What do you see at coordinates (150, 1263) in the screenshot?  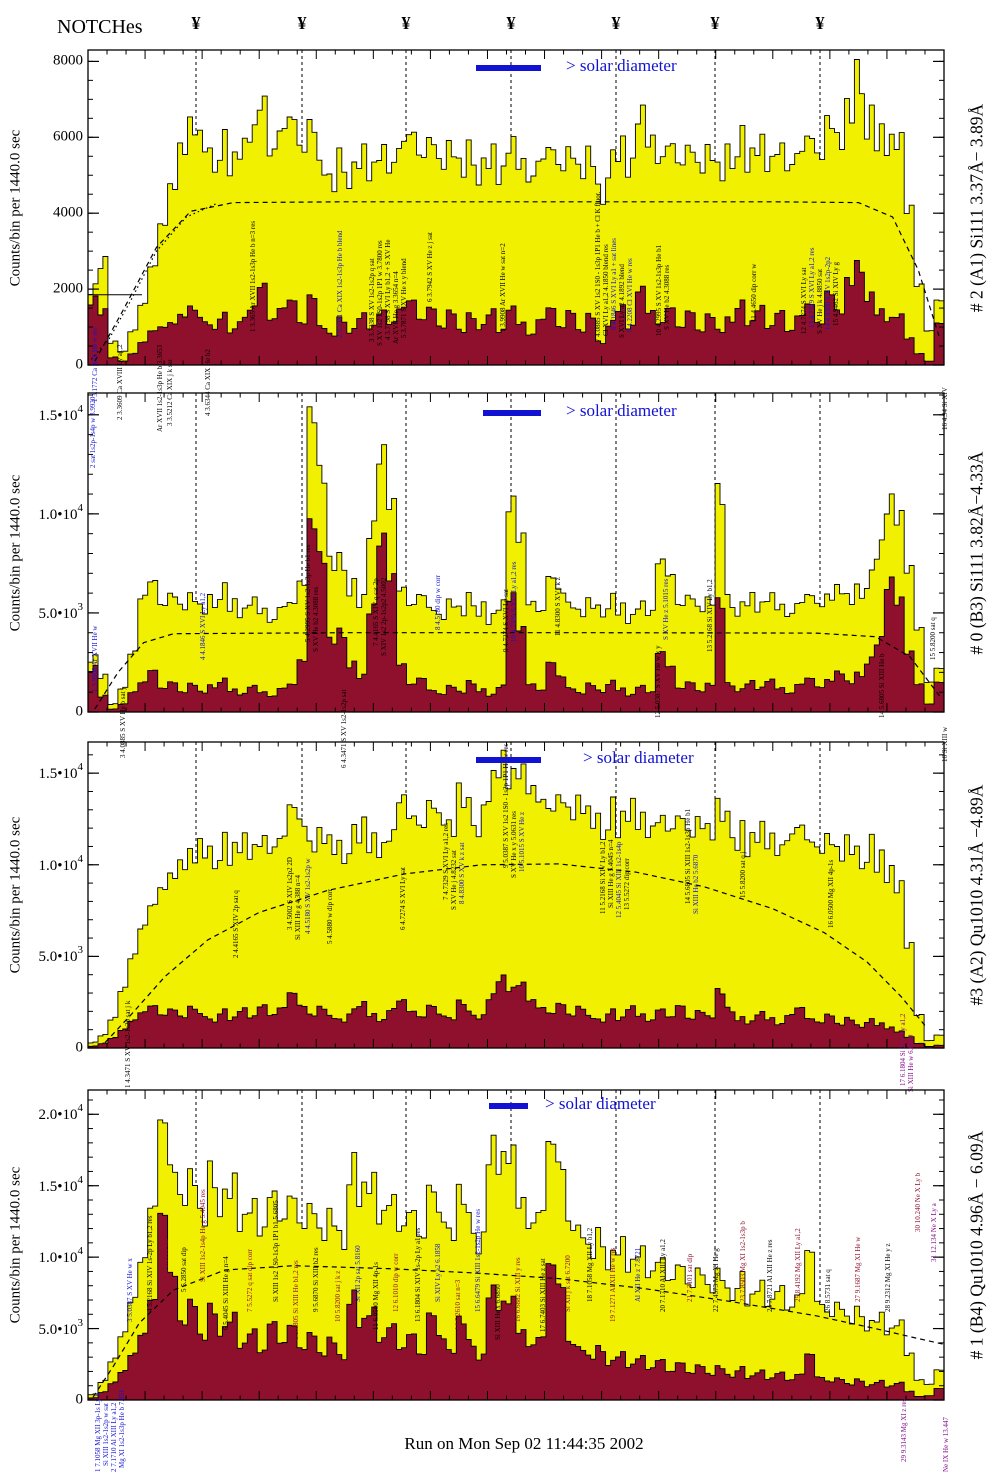 I see `spectral-line-annotation: 4 5.2168 Si XIV 1s-2p Ly b1,2 res` at bounding box center [150, 1263].